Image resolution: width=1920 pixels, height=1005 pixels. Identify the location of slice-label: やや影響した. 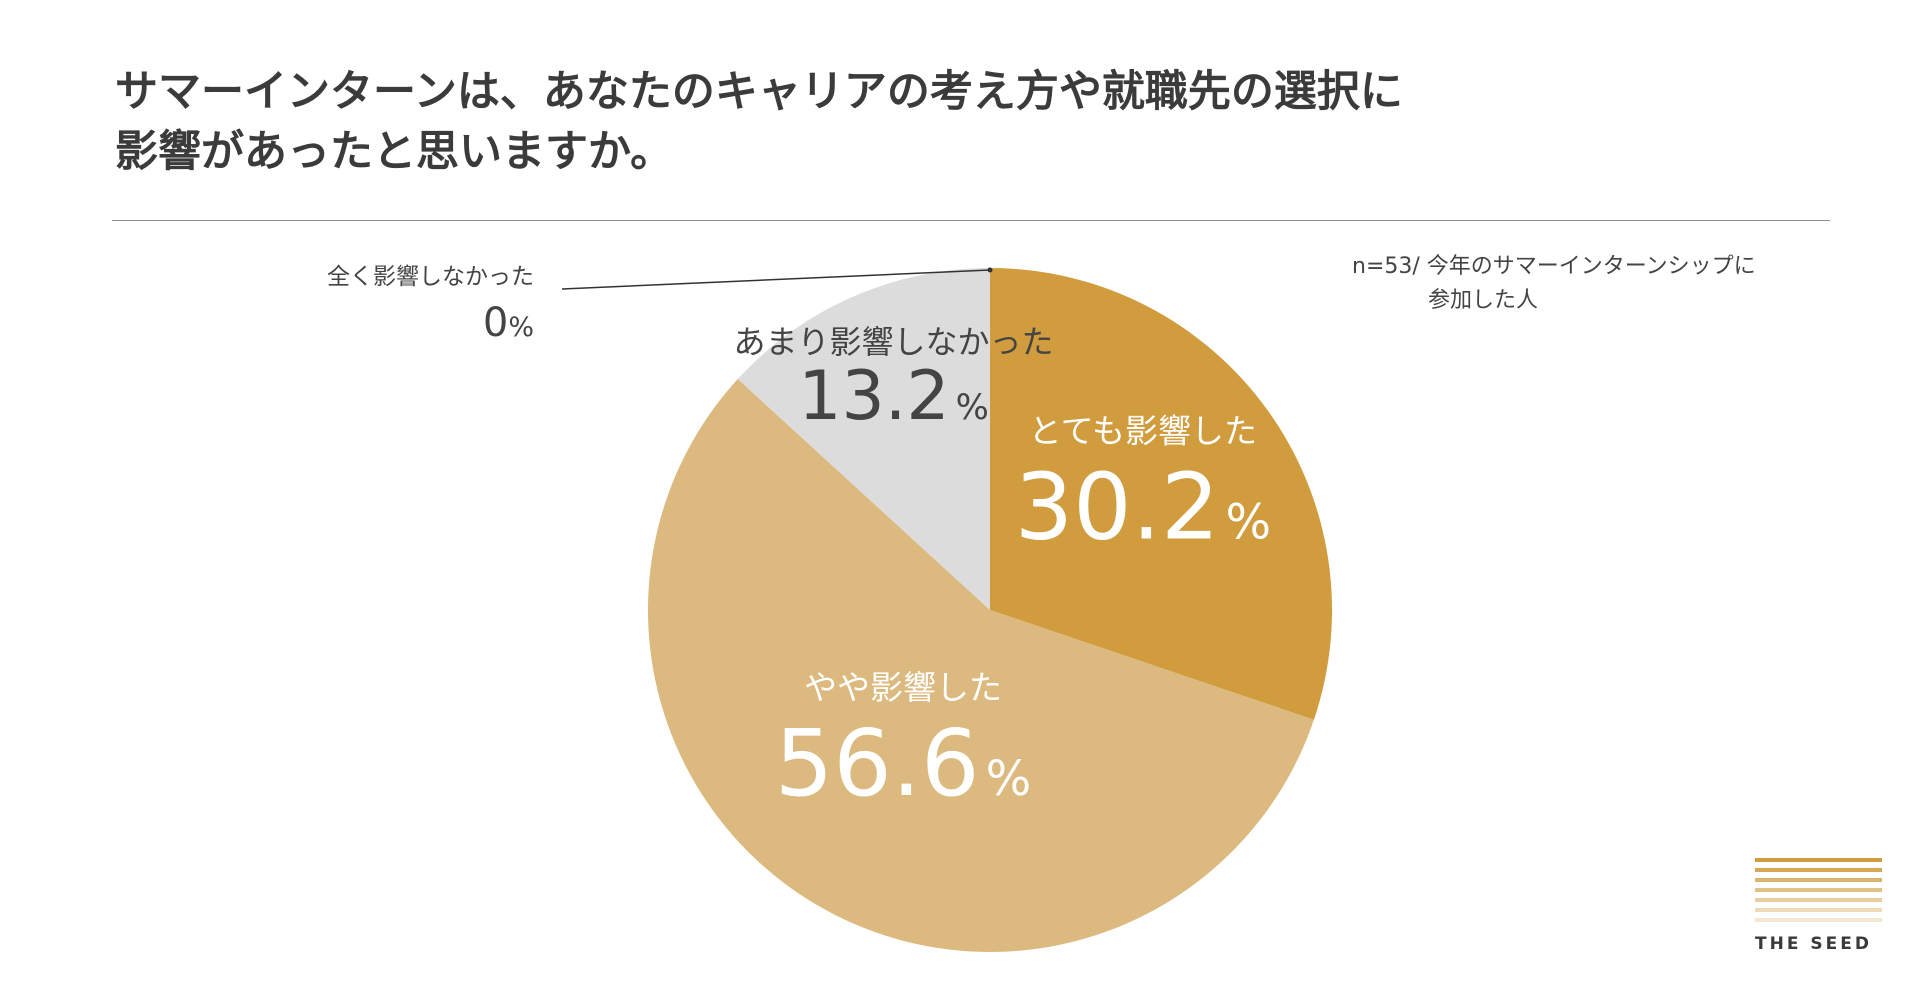
(903, 687).